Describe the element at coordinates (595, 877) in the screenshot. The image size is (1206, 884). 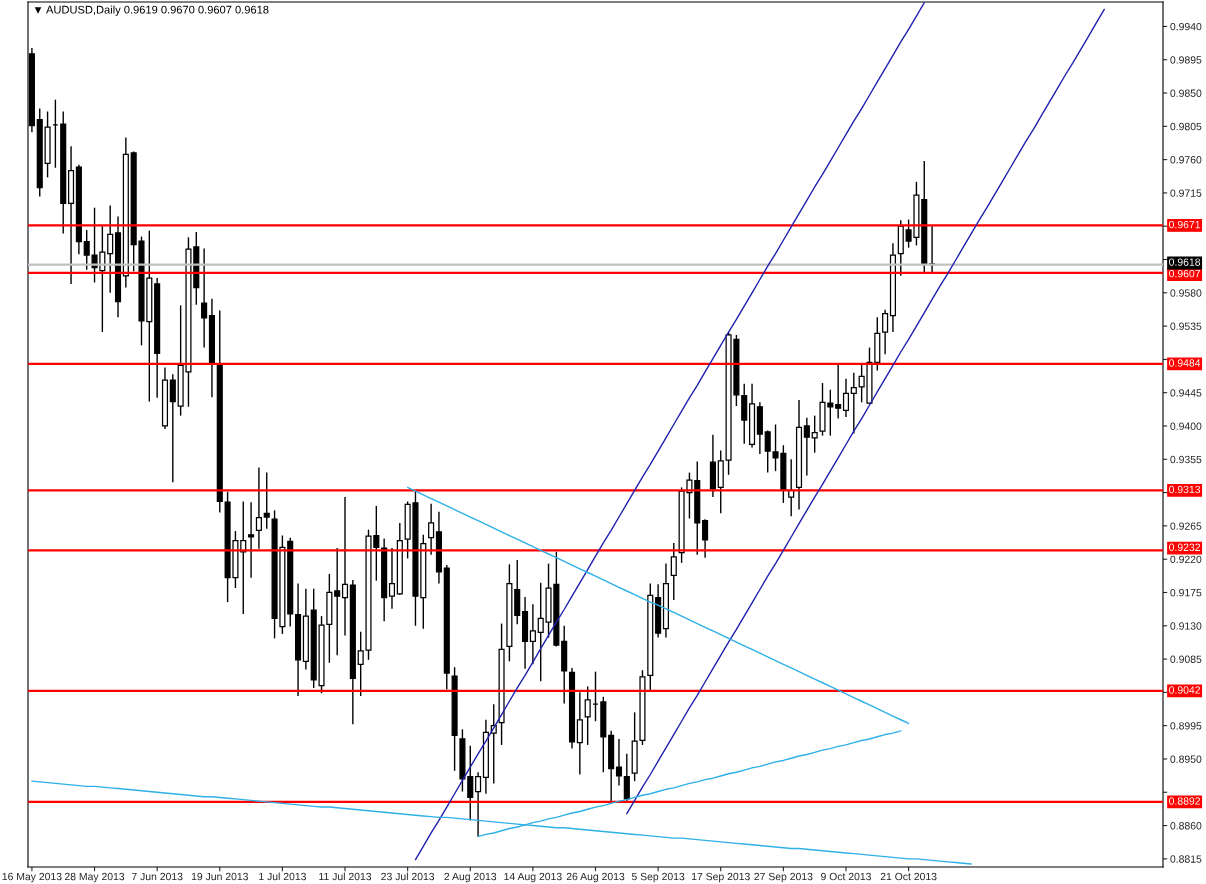
I see `x-tick-label: 26 Aug 2013` at that location.